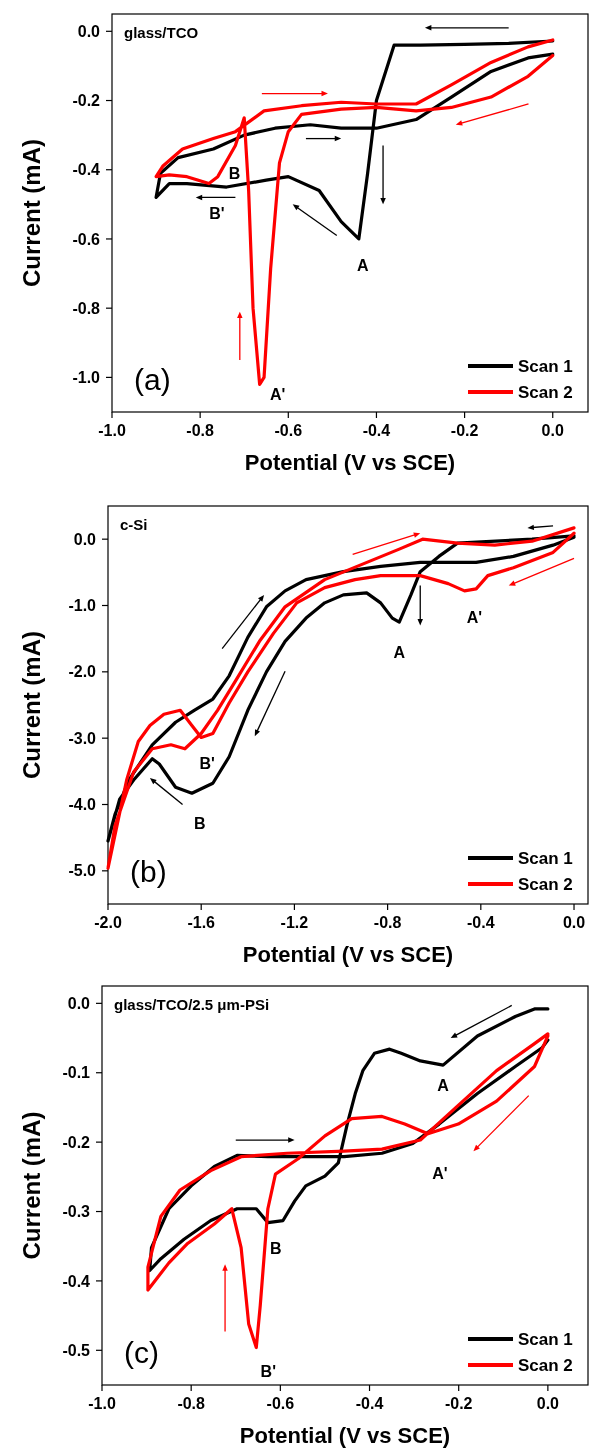 The width and height of the screenshot is (593, 1449). I want to click on line-series, so click(354, 140).